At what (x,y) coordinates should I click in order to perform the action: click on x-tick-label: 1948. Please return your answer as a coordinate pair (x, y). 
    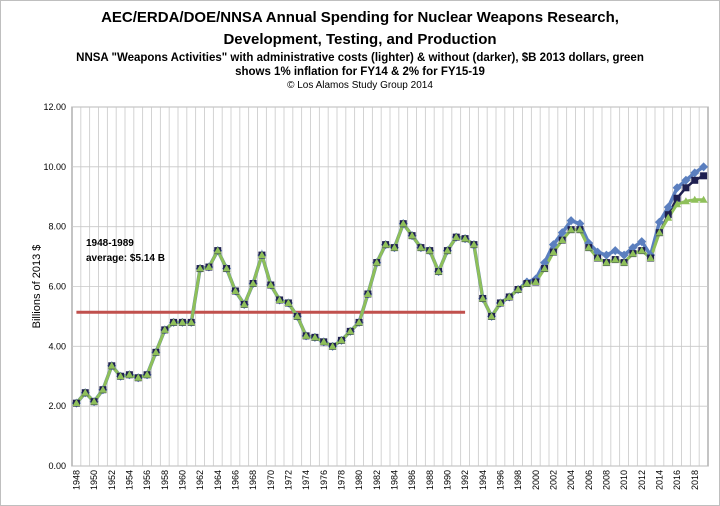
    Looking at the image, I should click on (76, 480).